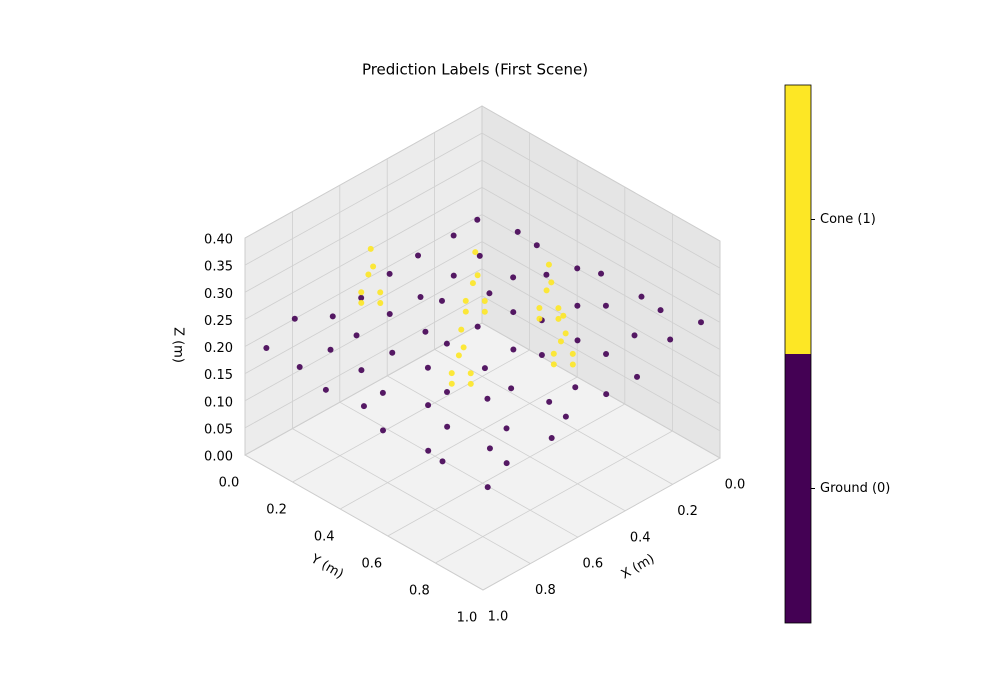  Describe the element at coordinates (855, 488) in the screenshot. I see `colorbar-tick-label: Ground (0)` at that location.